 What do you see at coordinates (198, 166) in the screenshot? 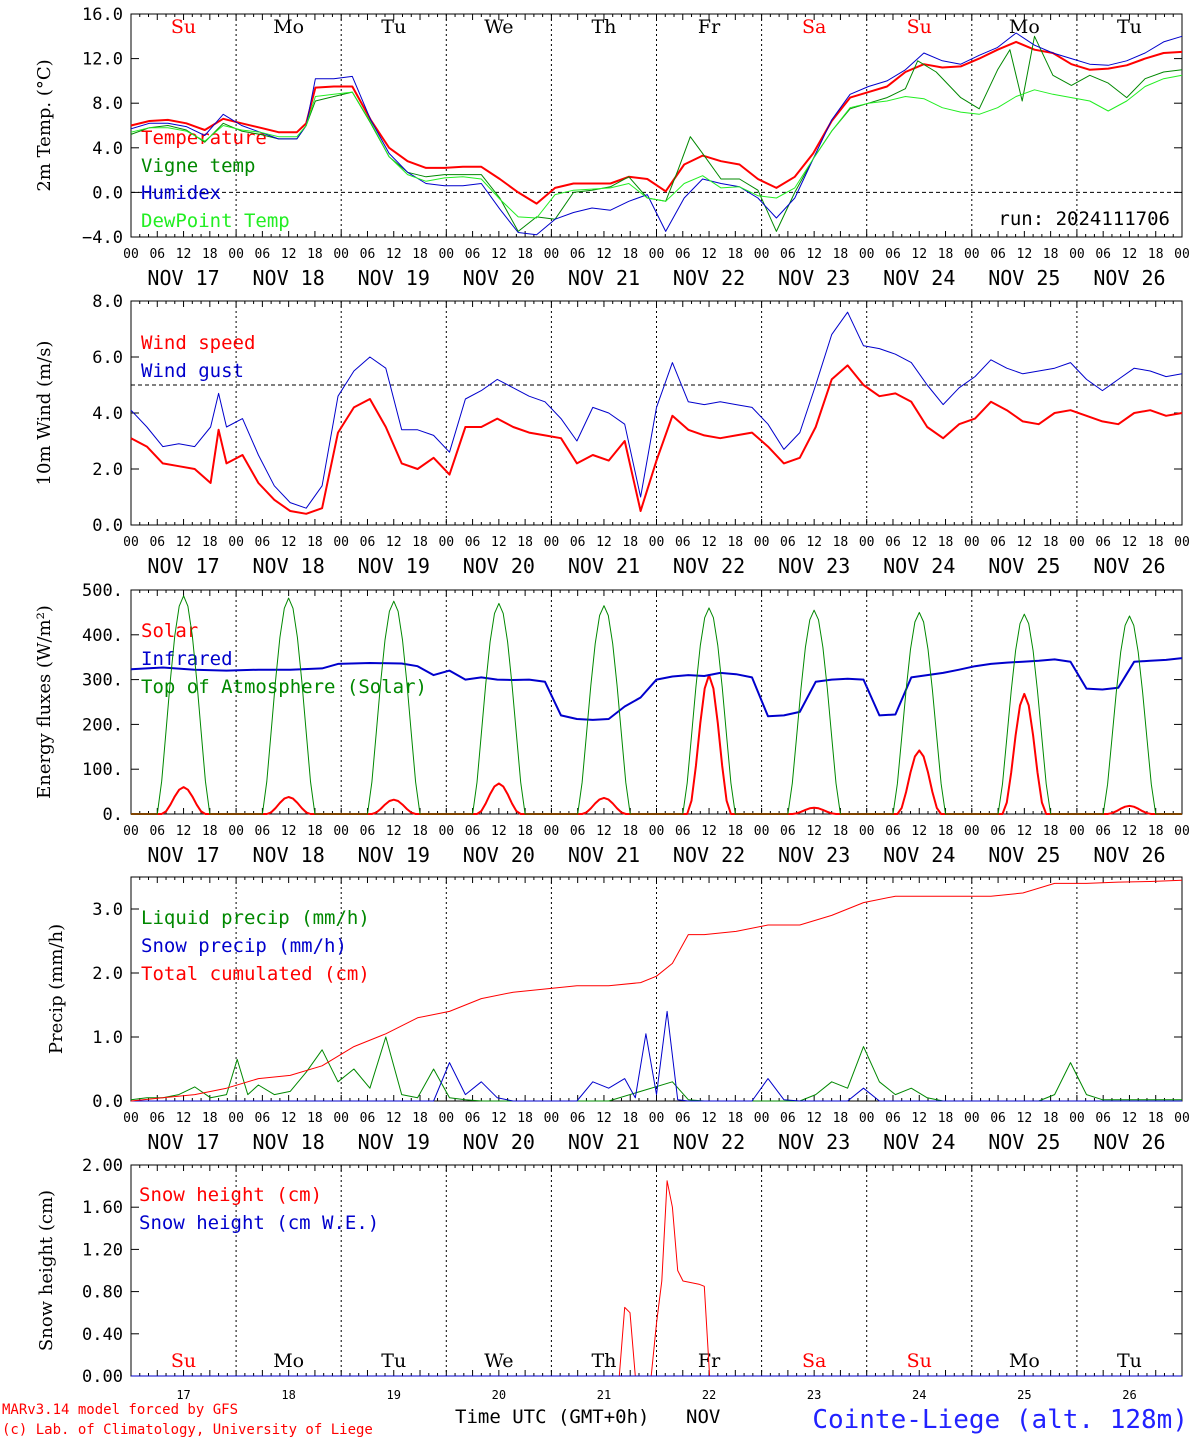
I see `legend-entry: Vigne temp` at bounding box center [198, 166].